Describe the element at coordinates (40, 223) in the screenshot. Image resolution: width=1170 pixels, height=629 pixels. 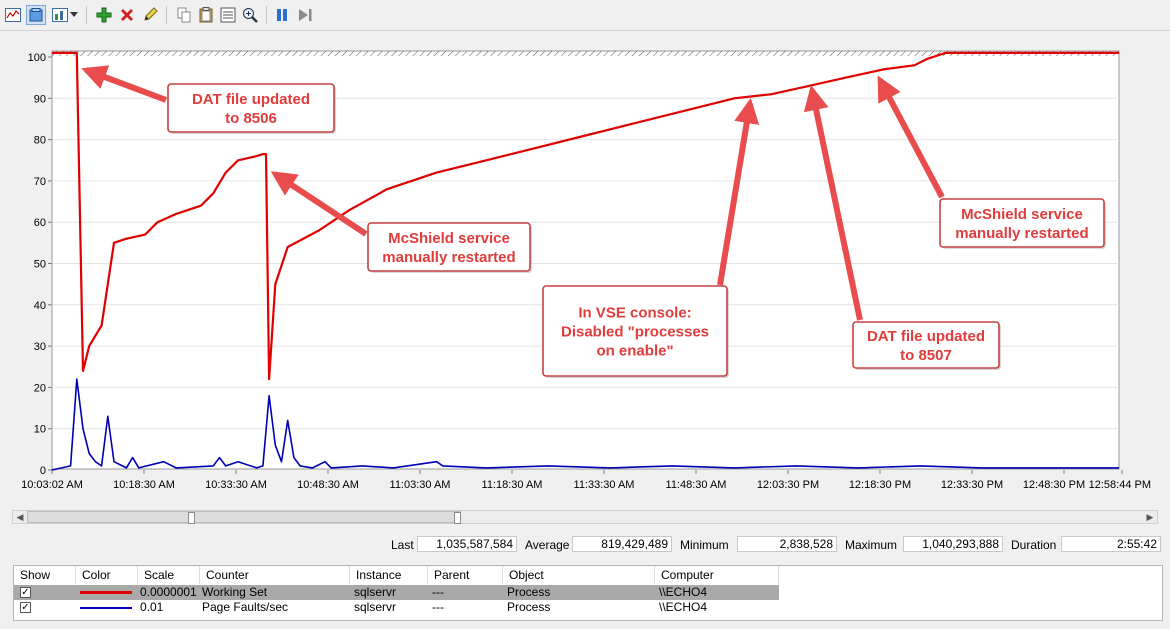
I see `y-tick-label: 60` at that location.